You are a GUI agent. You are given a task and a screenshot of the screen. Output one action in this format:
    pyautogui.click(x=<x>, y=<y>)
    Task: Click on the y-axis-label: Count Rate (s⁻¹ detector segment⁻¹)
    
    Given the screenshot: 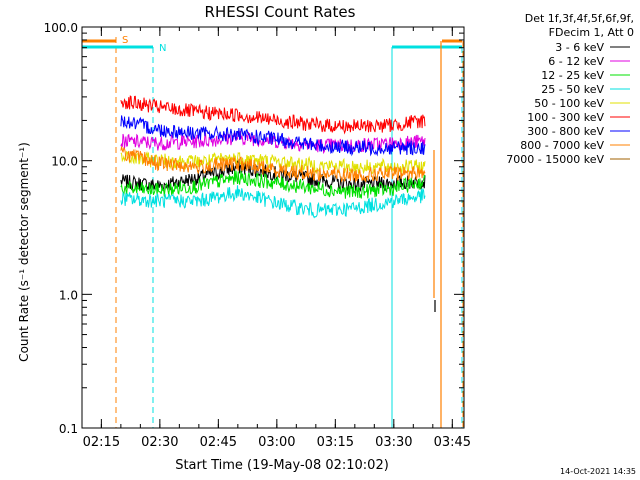 What is the action you would take?
    pyautogui.click(x=24, y=252)
    